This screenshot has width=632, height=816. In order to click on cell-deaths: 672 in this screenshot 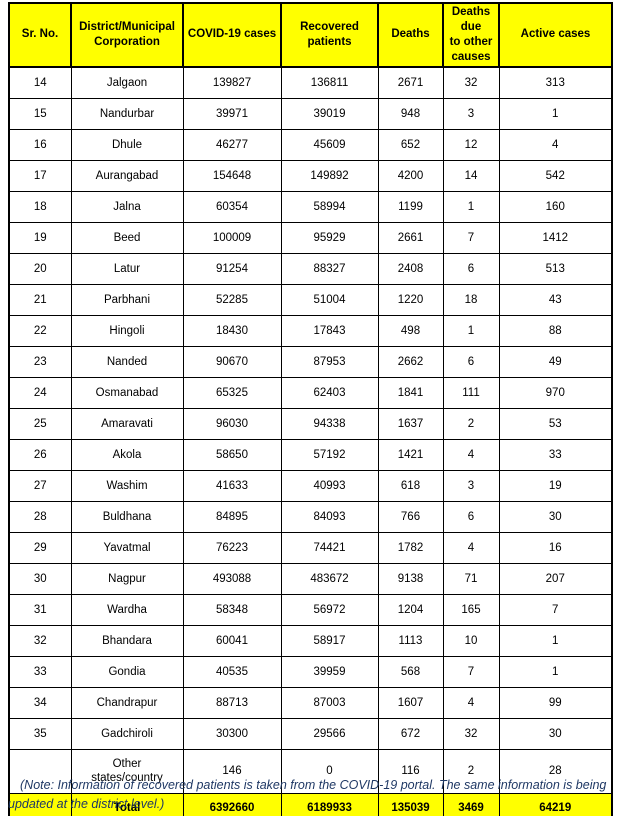, I will do `click(410, 733)`.